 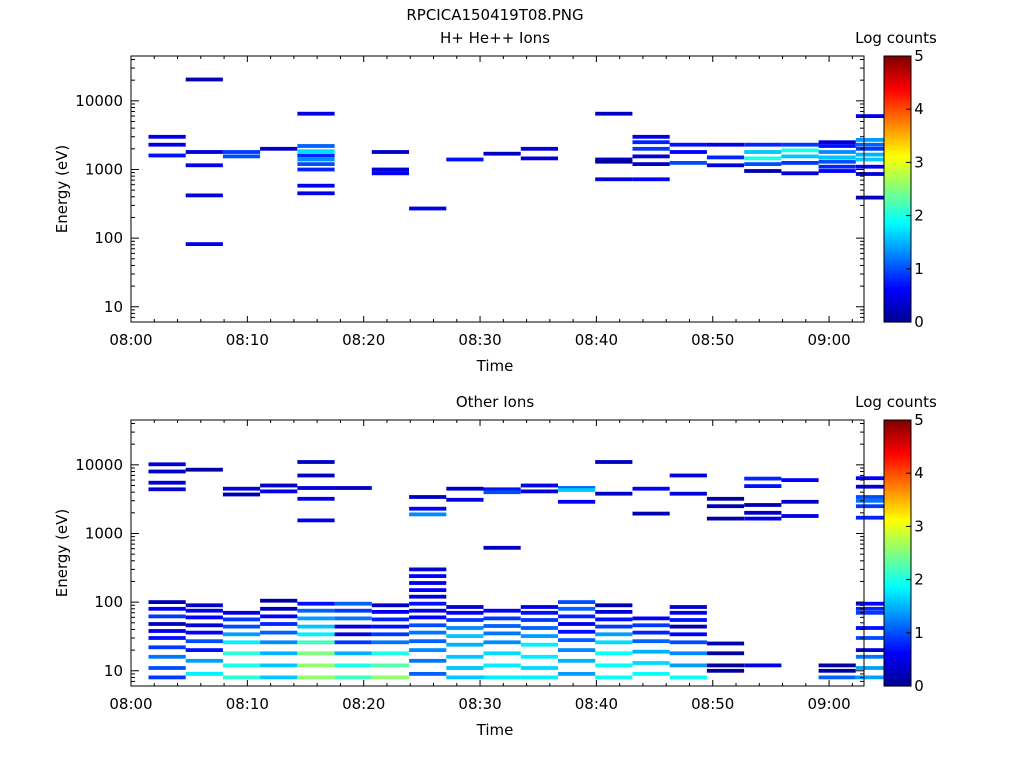 What do you see at coordinates (596, 340) in the screenshot?
I see `x-tick-label: 08:40` at bounding box center [596, 340].